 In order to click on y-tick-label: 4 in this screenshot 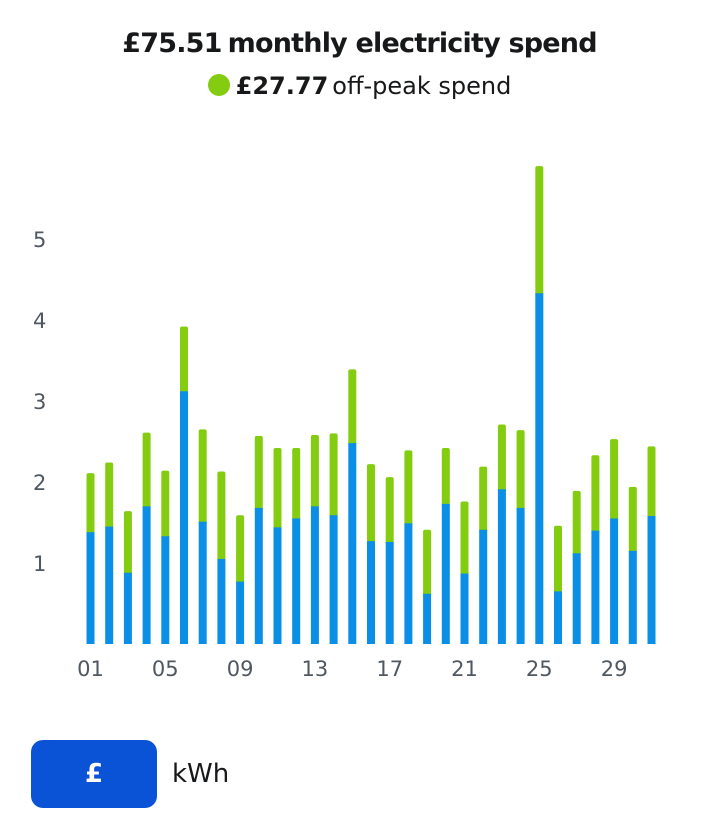, I will do `click(39, 321)`.